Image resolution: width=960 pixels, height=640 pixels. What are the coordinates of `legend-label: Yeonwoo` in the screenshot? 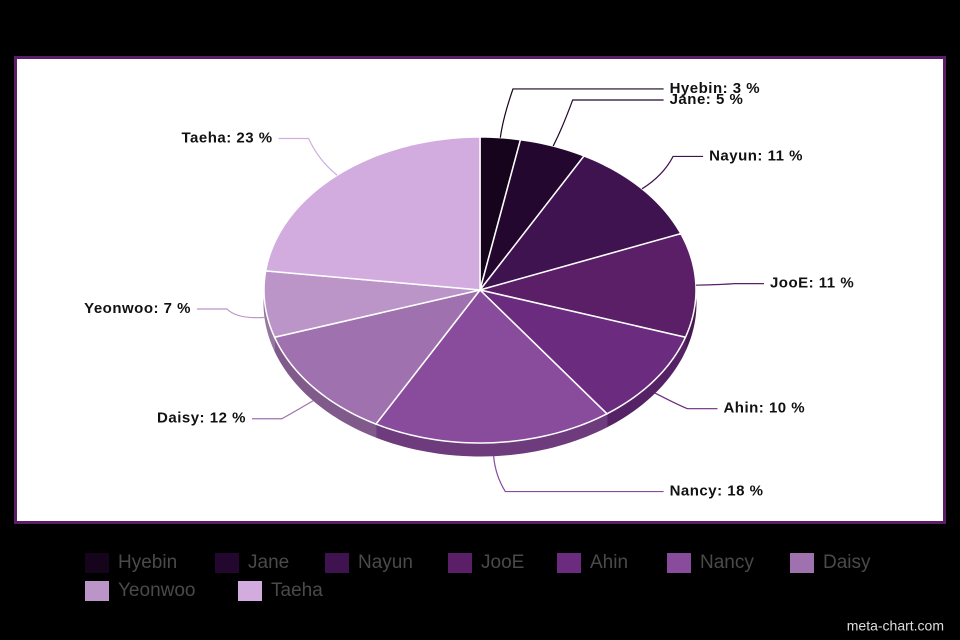 It's located at (156, 590).